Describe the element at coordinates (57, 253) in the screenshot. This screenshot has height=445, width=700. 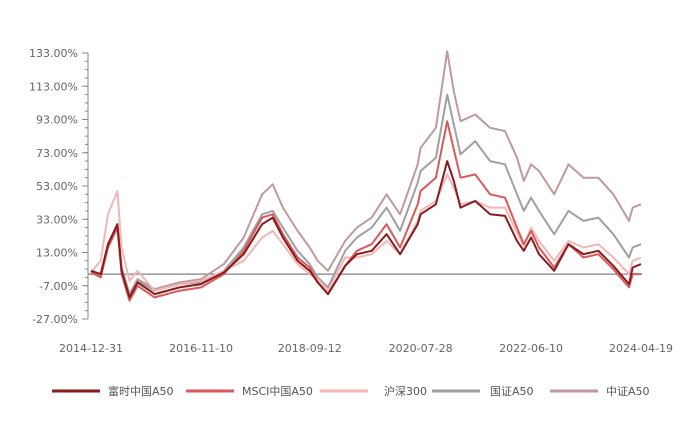
I see `y-tick-label: 13.00%` at that location.